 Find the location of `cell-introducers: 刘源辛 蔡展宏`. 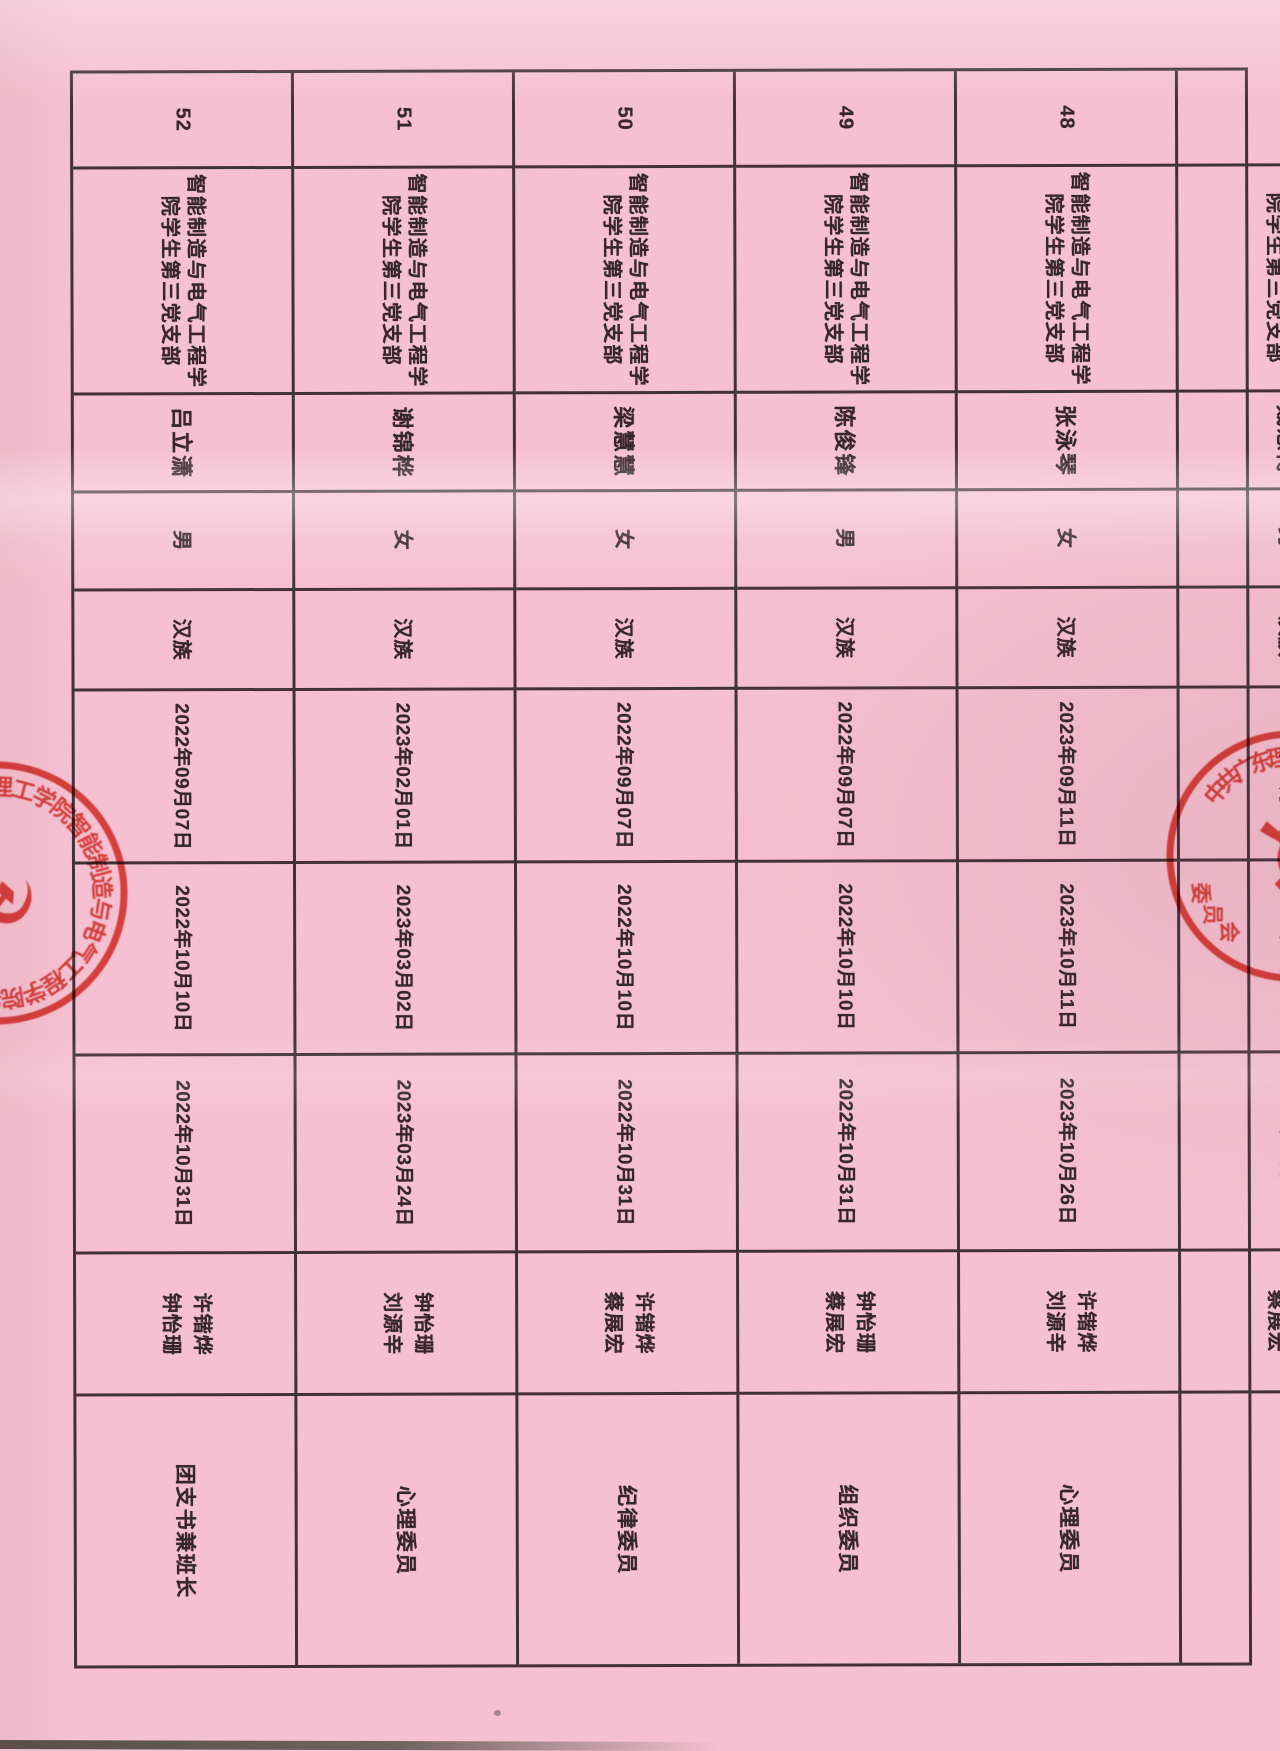

cell-introducers: 刘源辛 蔡展宏 is located at coordinates (1230, 1322).